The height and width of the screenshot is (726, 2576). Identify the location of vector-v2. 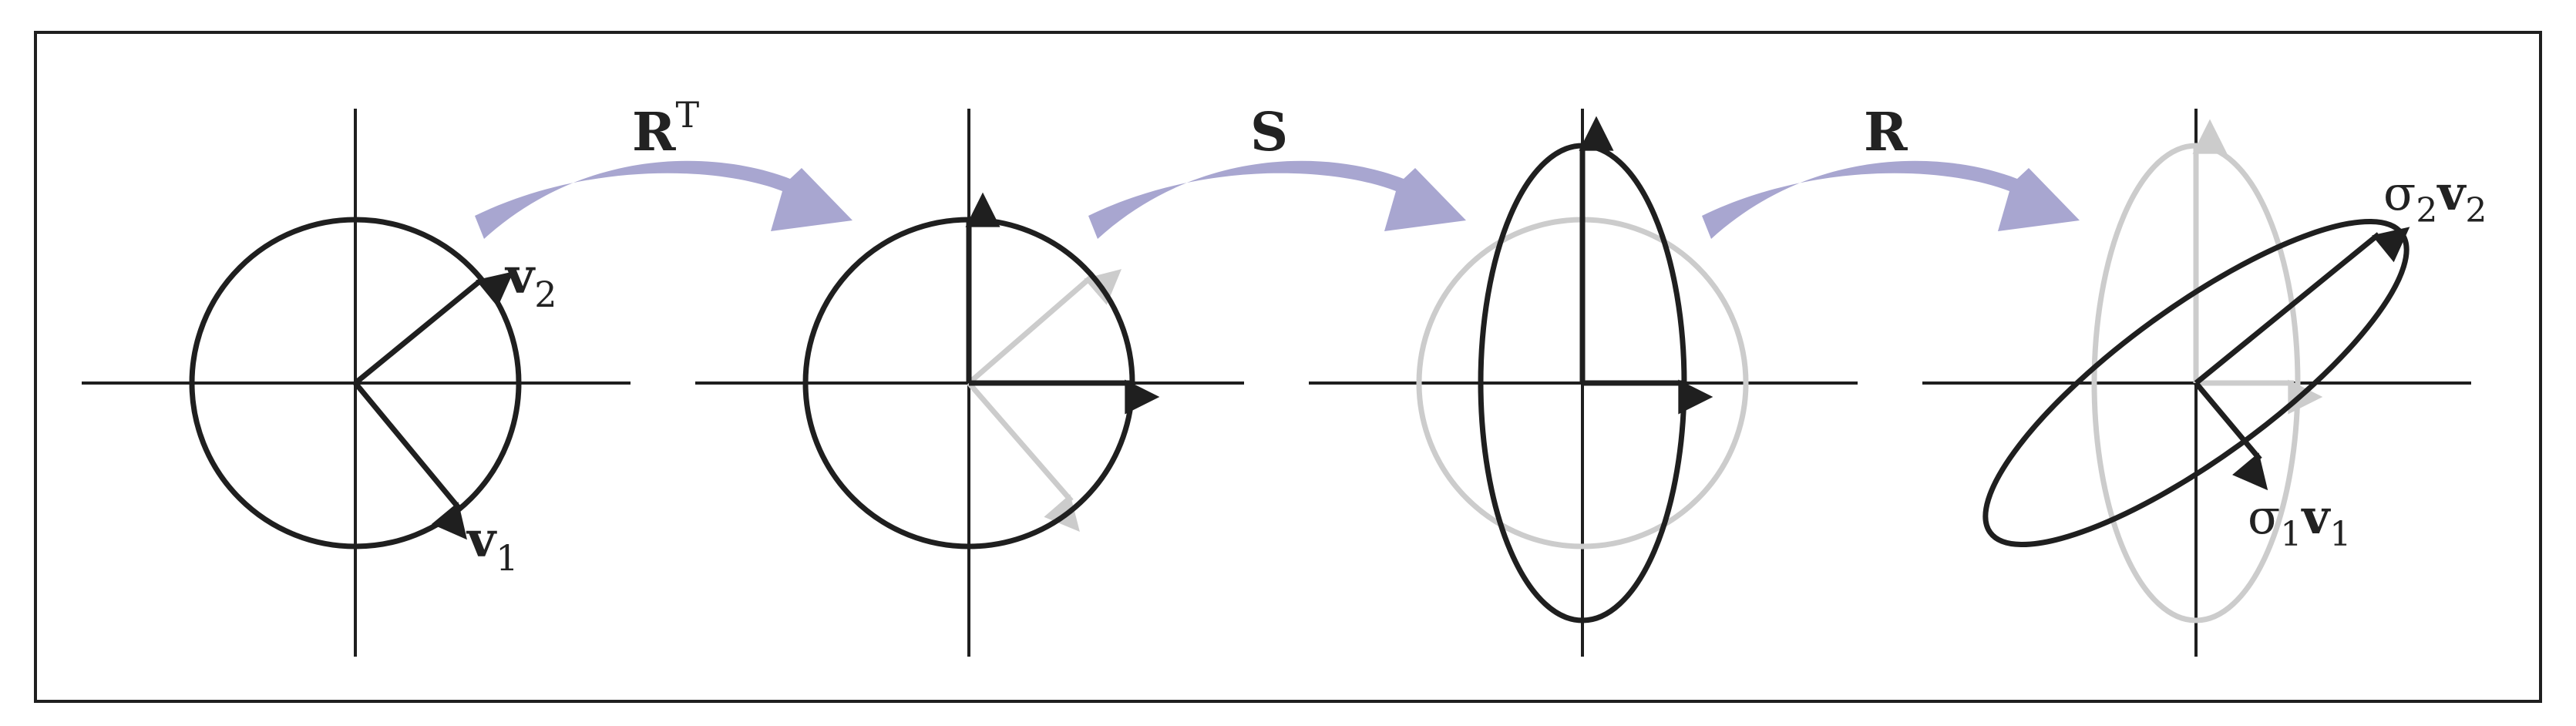
(433, 328).